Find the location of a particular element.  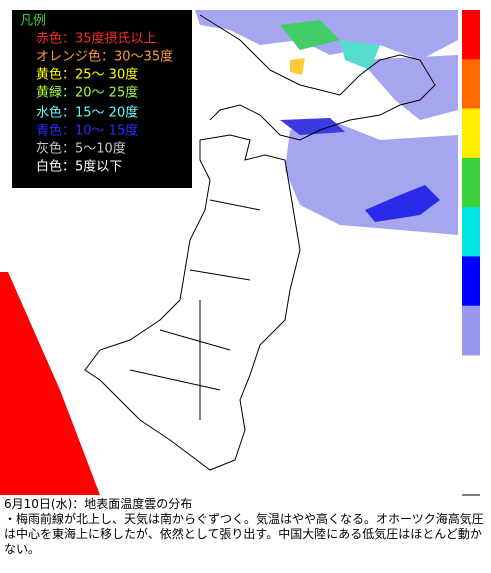

legend-item: 灰色：5〜10度 is located at coordinates (81, 149).